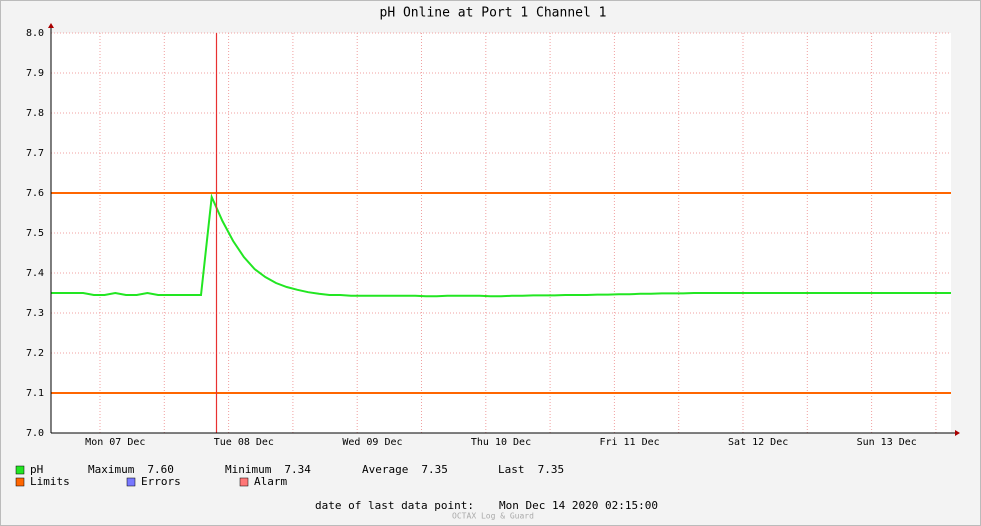 This screenshot has height=526, width=981. What do you see at coordinates (244, 442) in the screenshot?
I see `x-tick-label: Tue 08 Dec` at bounding box center [244, 442].